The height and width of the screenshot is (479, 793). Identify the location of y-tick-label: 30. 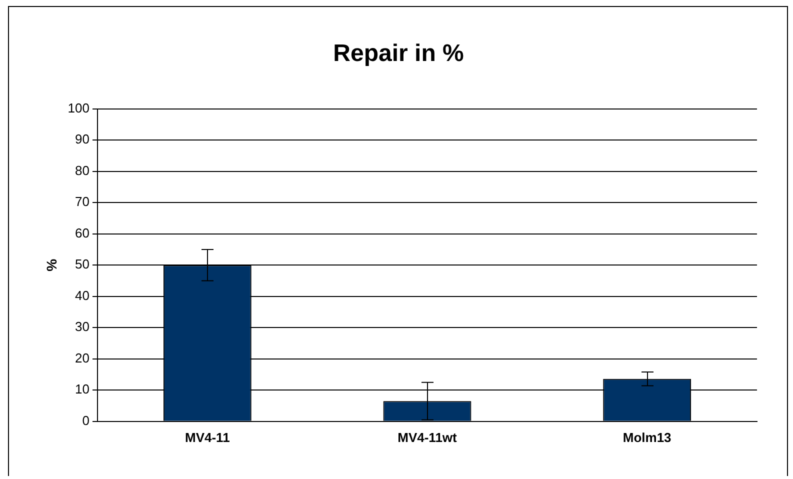
(82, 326).